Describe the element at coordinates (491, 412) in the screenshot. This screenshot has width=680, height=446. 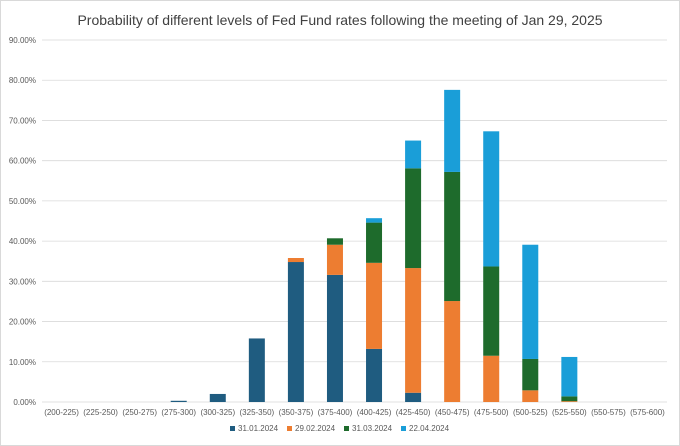
I see `x-tick-label: (475-500)` at that location.